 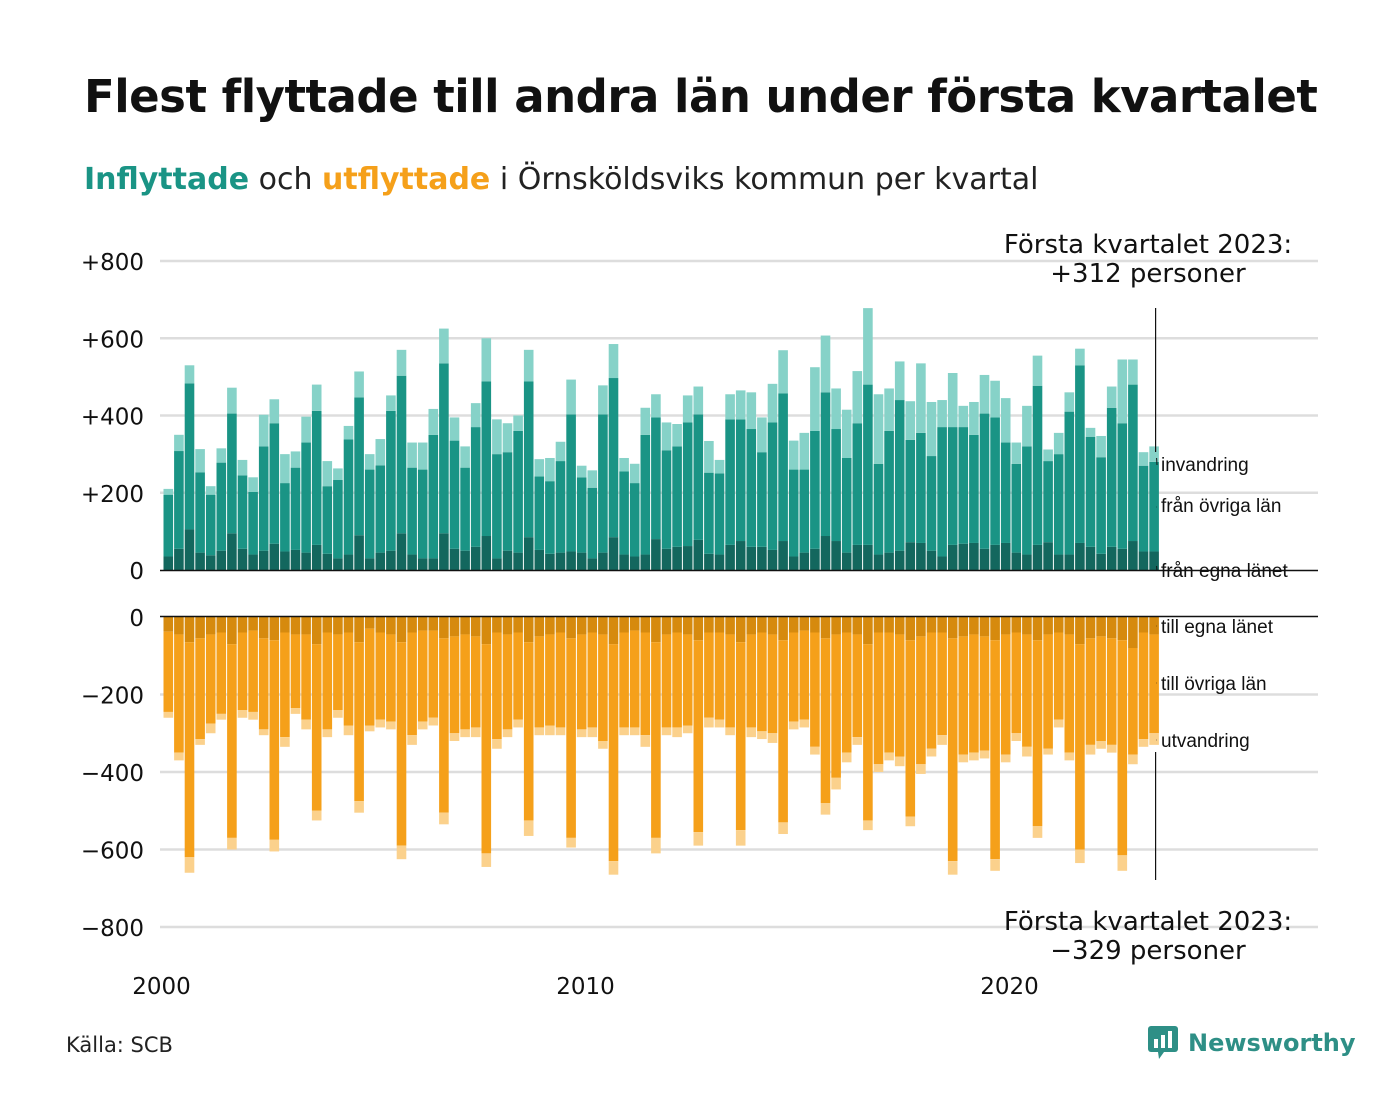 I want to click on y-tick-bottom: −400, so click(x=112, y=774).